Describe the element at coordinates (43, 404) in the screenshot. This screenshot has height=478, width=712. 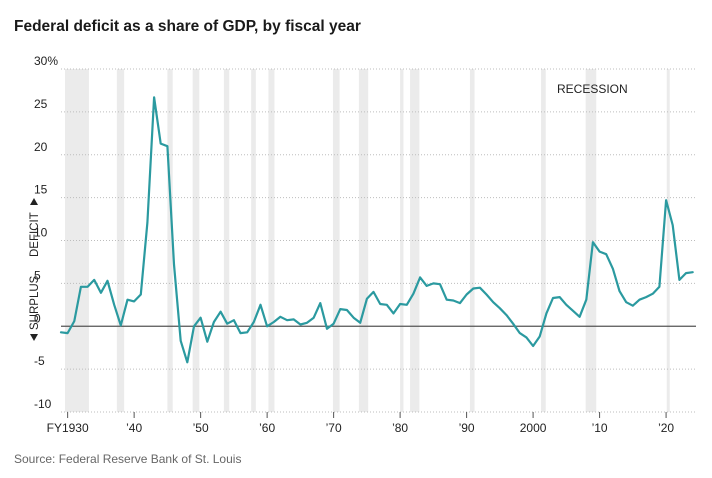
I see `y-tick-label: -10` at that location.